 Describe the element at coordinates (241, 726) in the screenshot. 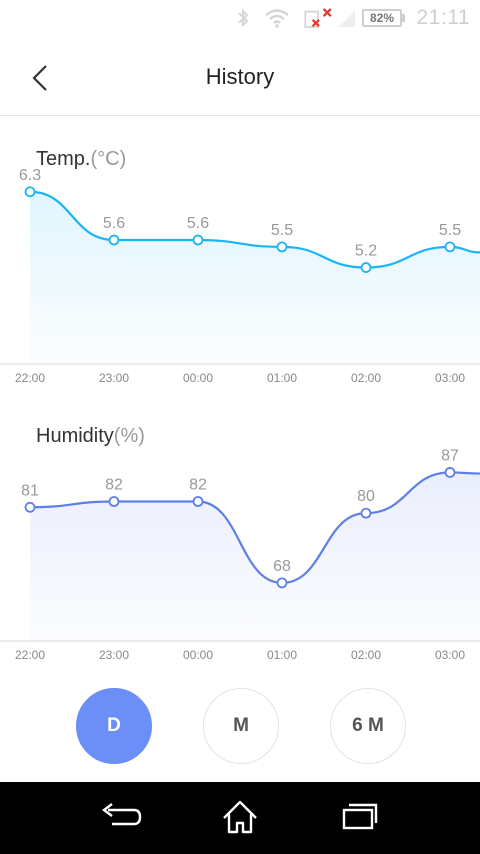

I see `range-month-button: M` at that location.